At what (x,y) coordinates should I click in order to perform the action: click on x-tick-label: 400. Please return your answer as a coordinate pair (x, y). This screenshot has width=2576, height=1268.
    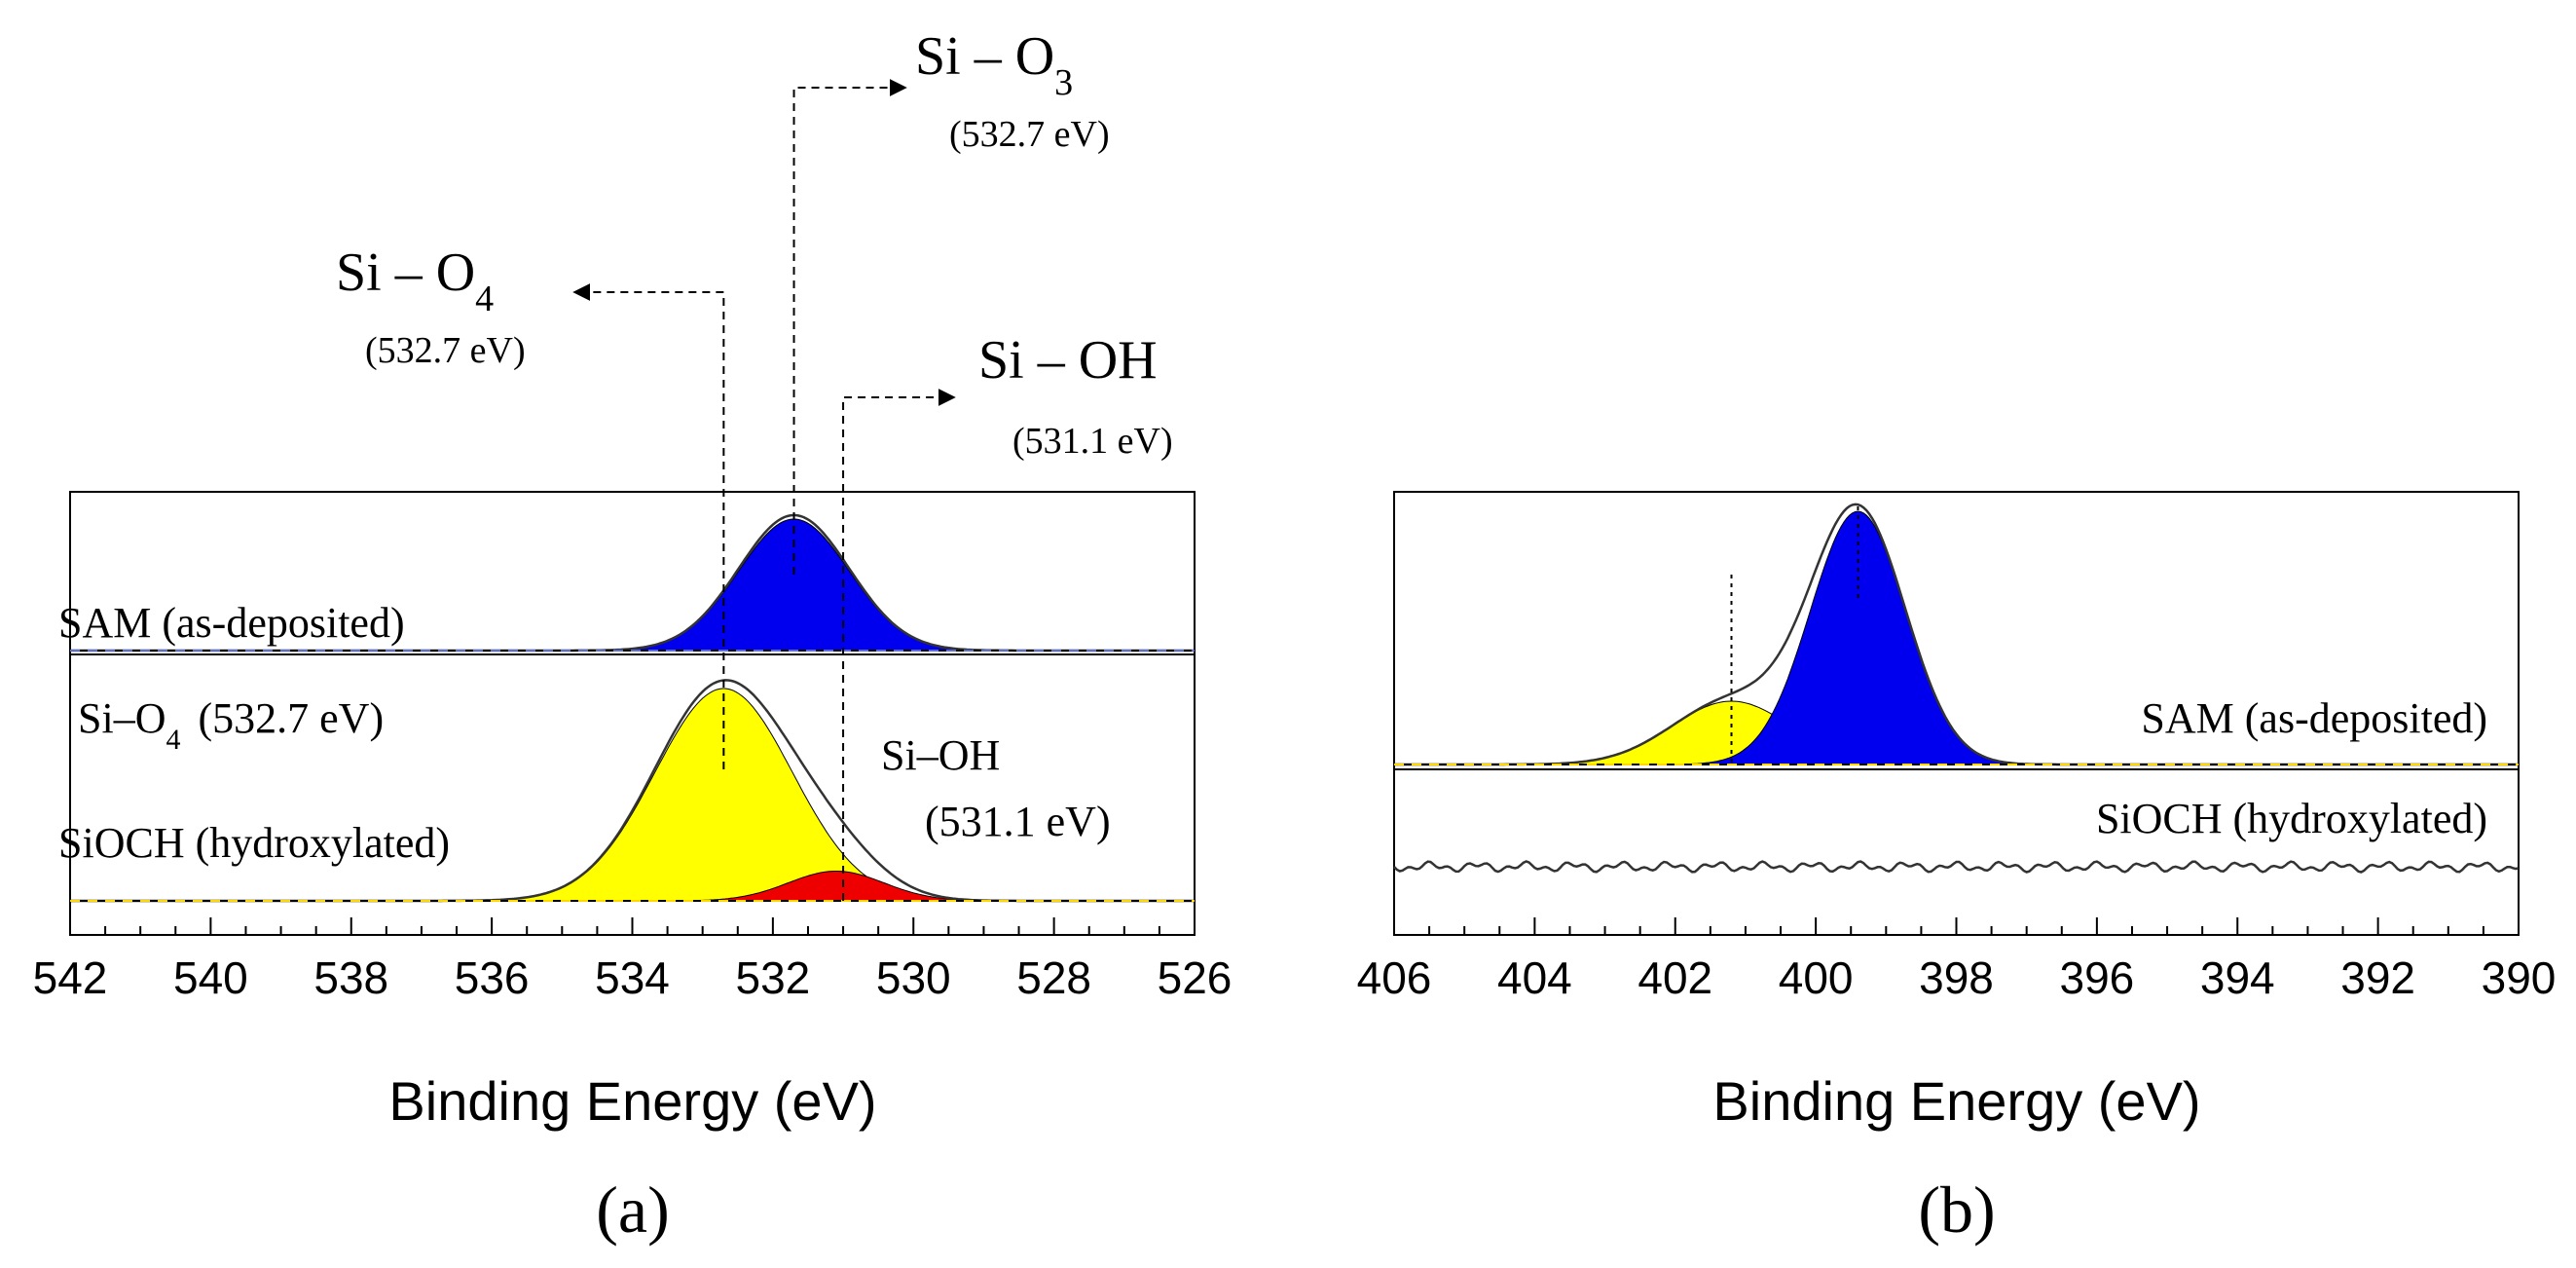
    Looking at the image, I should click on (1816, 978).